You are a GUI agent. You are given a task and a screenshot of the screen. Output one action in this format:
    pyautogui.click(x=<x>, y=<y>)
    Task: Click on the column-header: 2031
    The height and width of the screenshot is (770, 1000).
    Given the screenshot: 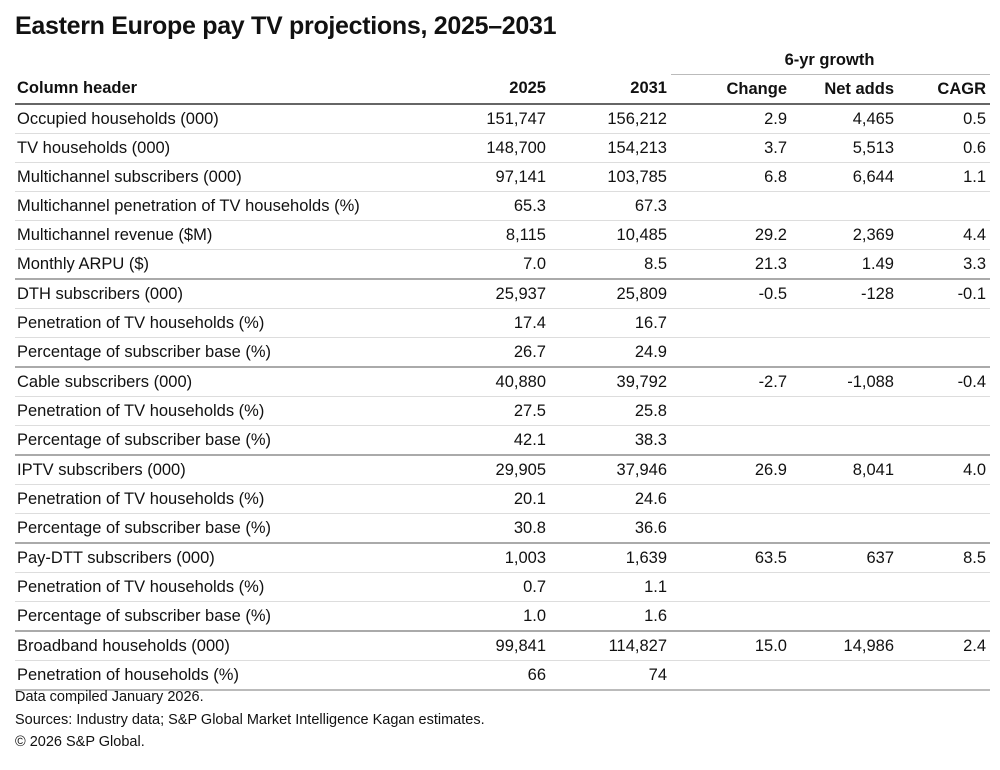 What is the action you would take?
    pyautogui.click(x=610, y=89)
    